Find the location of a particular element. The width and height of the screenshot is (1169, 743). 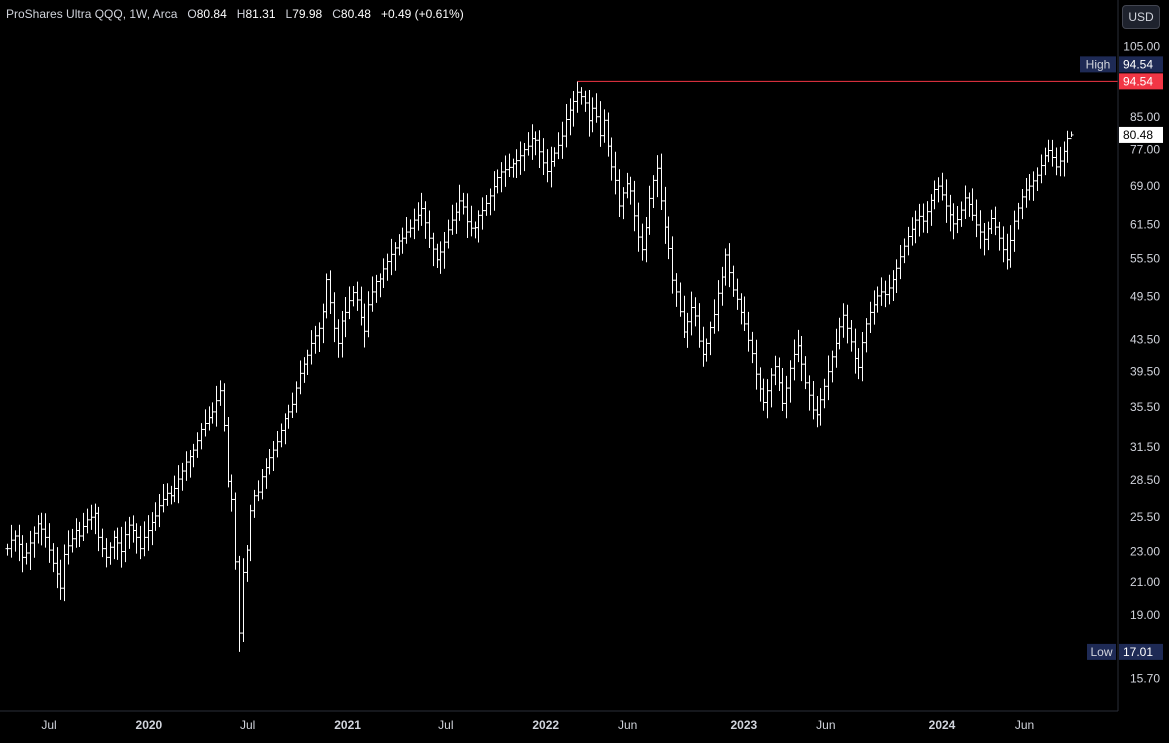

price-tick-label: 25.50 is located at coordinates (1145, 517).